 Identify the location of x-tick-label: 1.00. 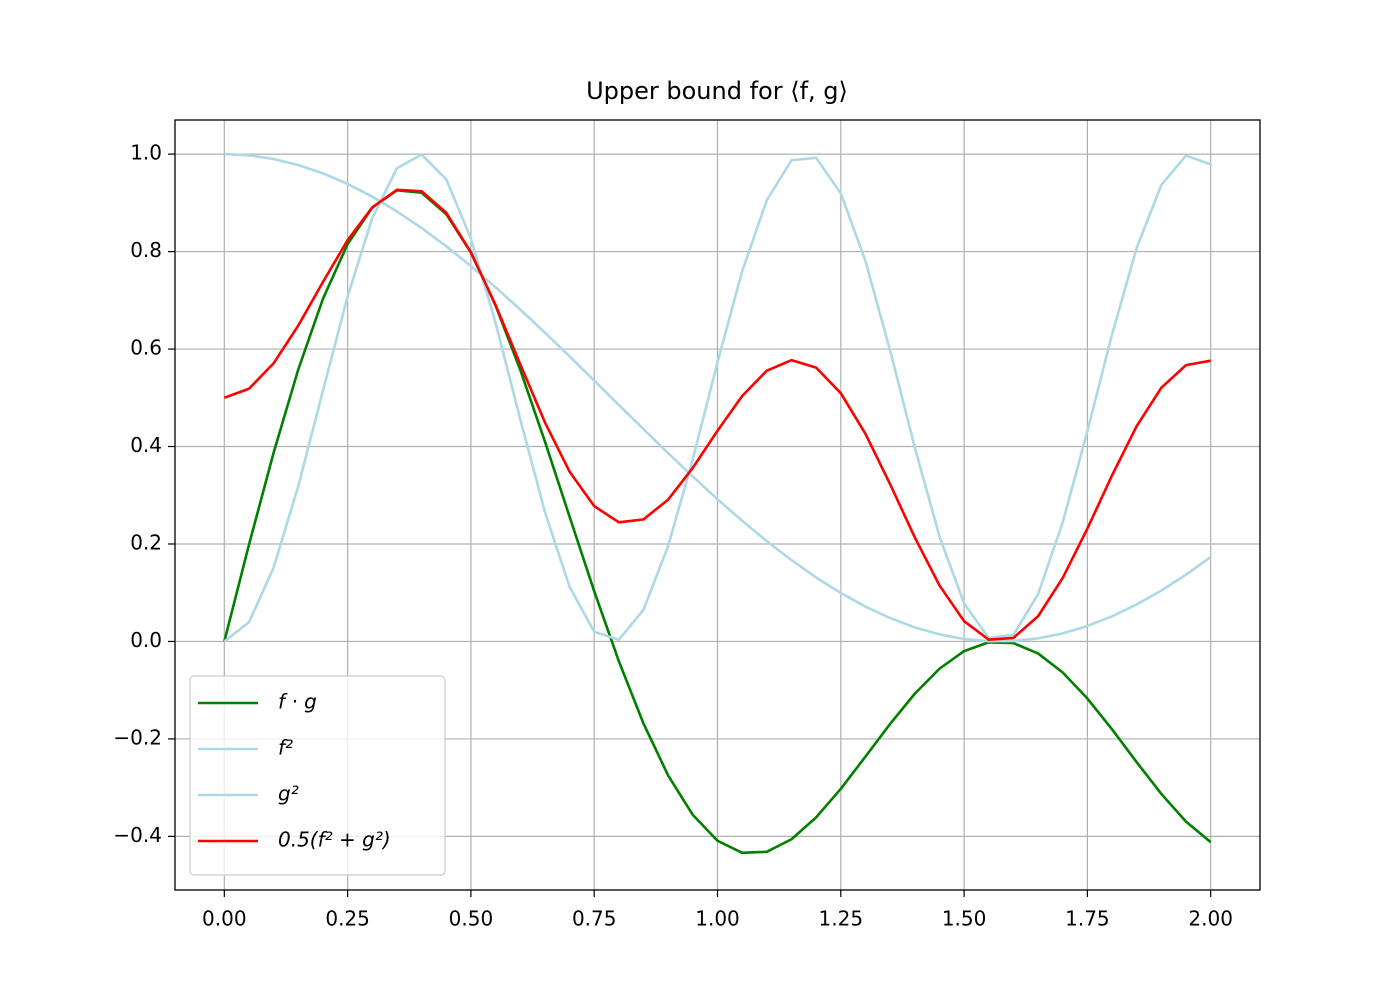
(717, 919).